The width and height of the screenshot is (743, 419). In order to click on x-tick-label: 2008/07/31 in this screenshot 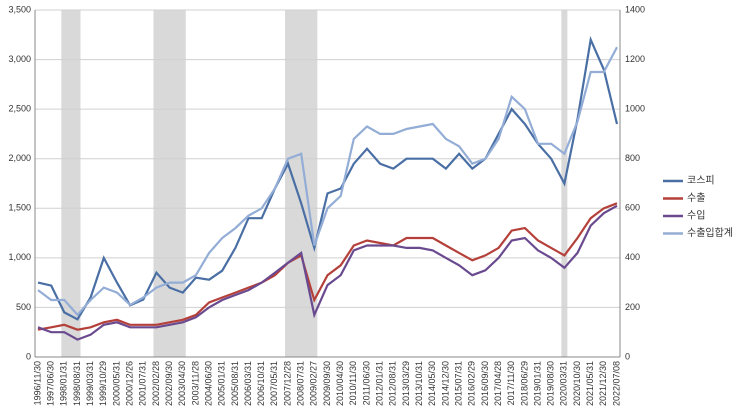, I will do `click(301, 383)`.